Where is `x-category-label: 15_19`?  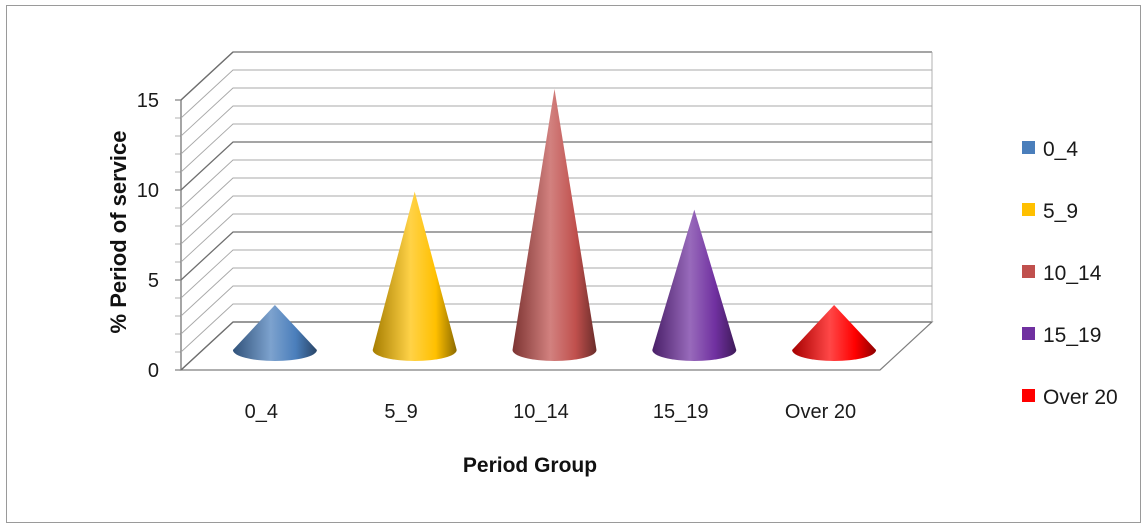
x-category-label: 15_19 is located at coordinates (681, 412).